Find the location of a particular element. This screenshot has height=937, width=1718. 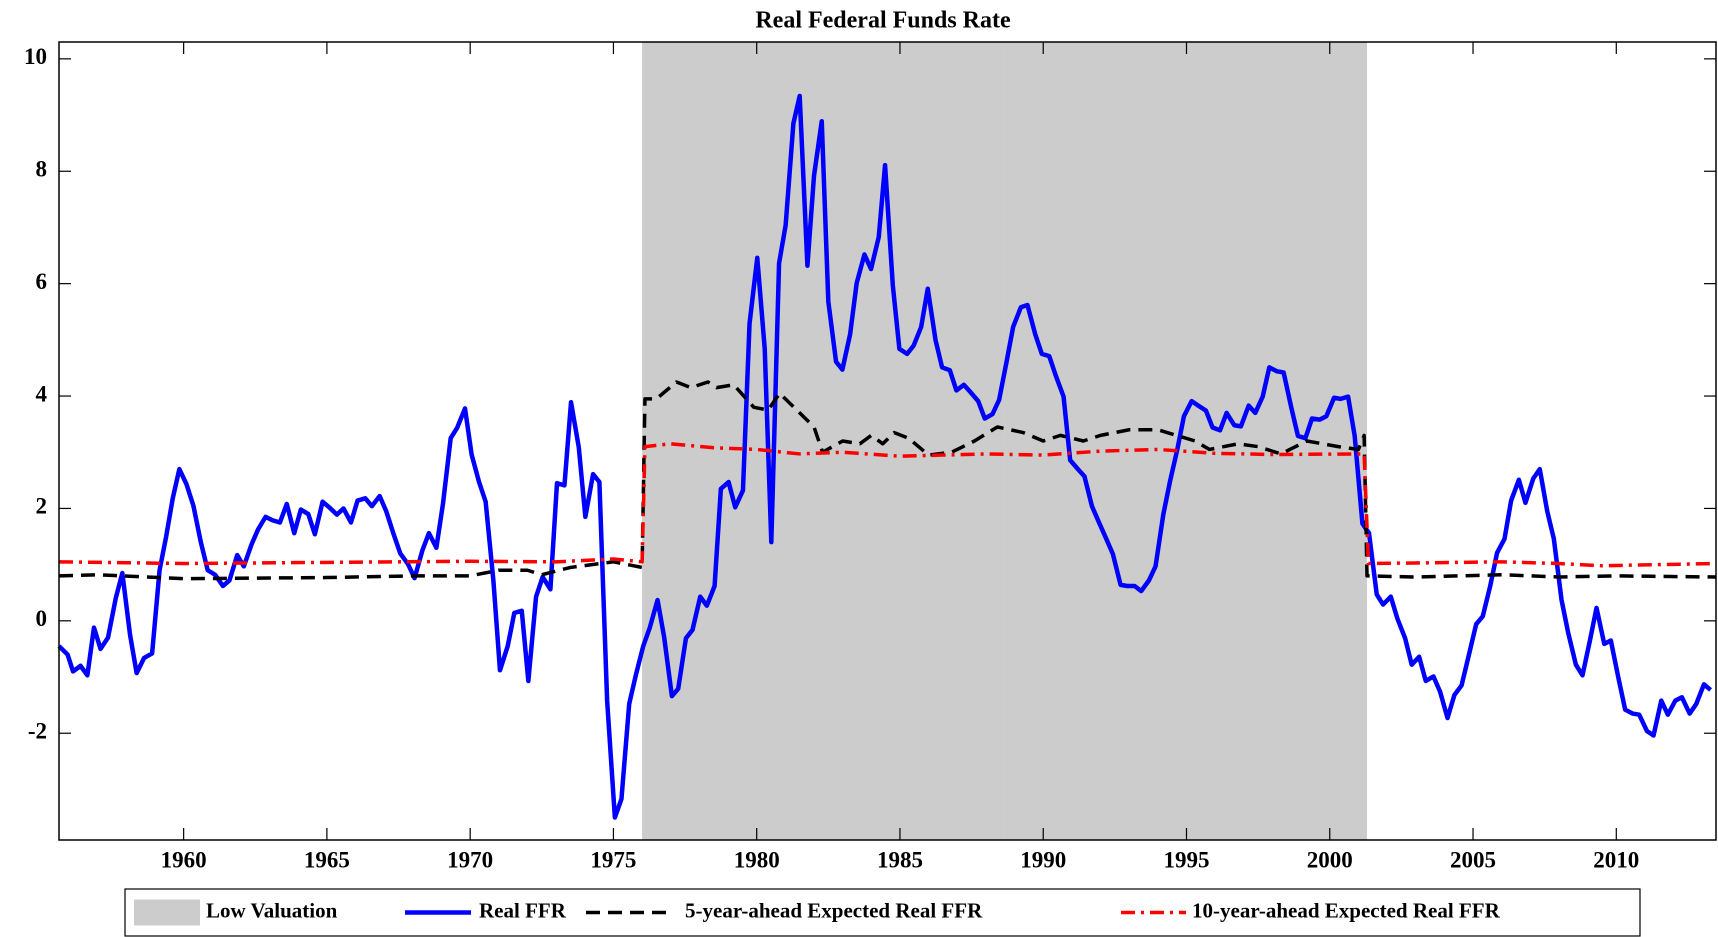

x-tick-label: 2005 is located at coordinates (1473, 859).